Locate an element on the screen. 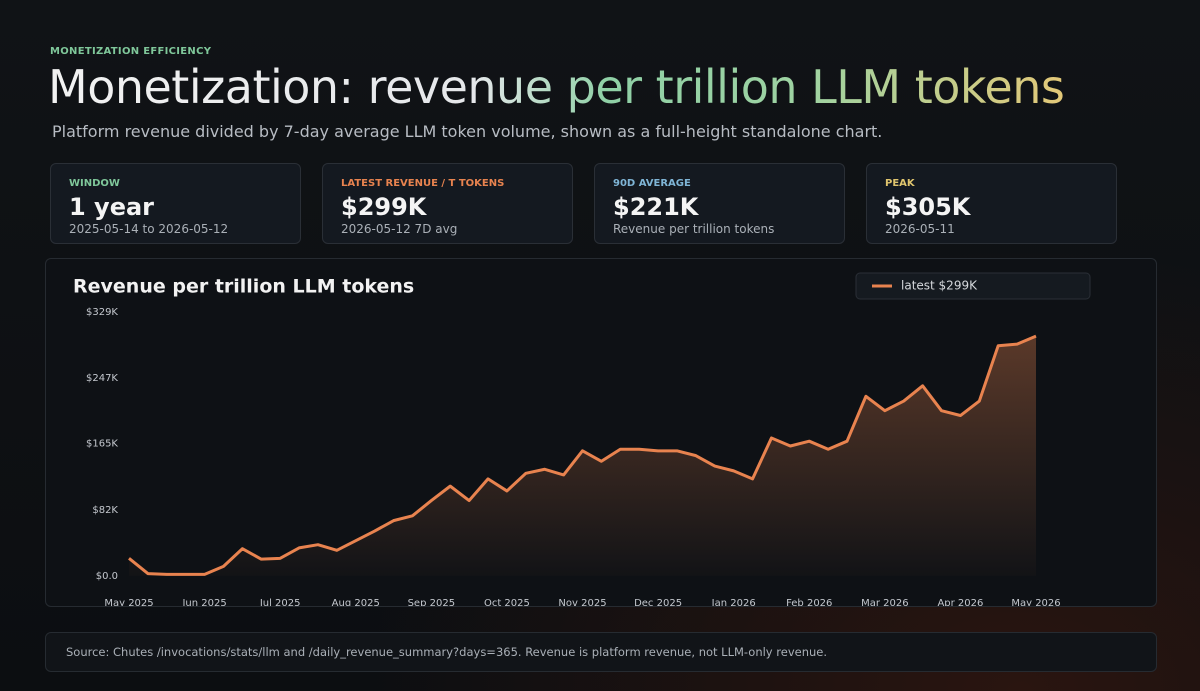 Image resolution: width=1200 pixels, height=691 pixels. y-tick-label: $165K is located at coordinates (102, 444).